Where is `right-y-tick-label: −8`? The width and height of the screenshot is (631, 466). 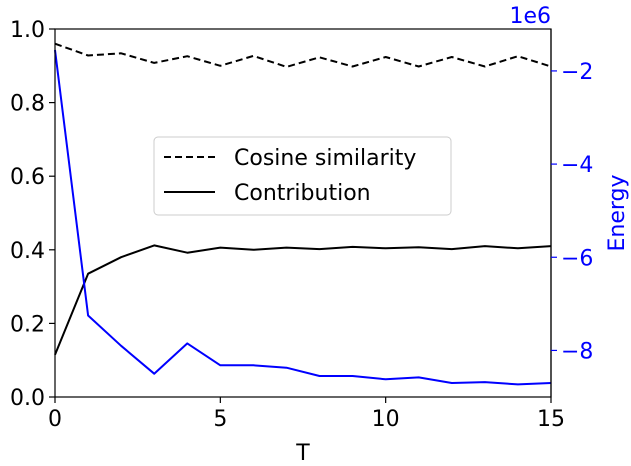
right-y-tick-label: −8 is located at coordinates (577, 351).